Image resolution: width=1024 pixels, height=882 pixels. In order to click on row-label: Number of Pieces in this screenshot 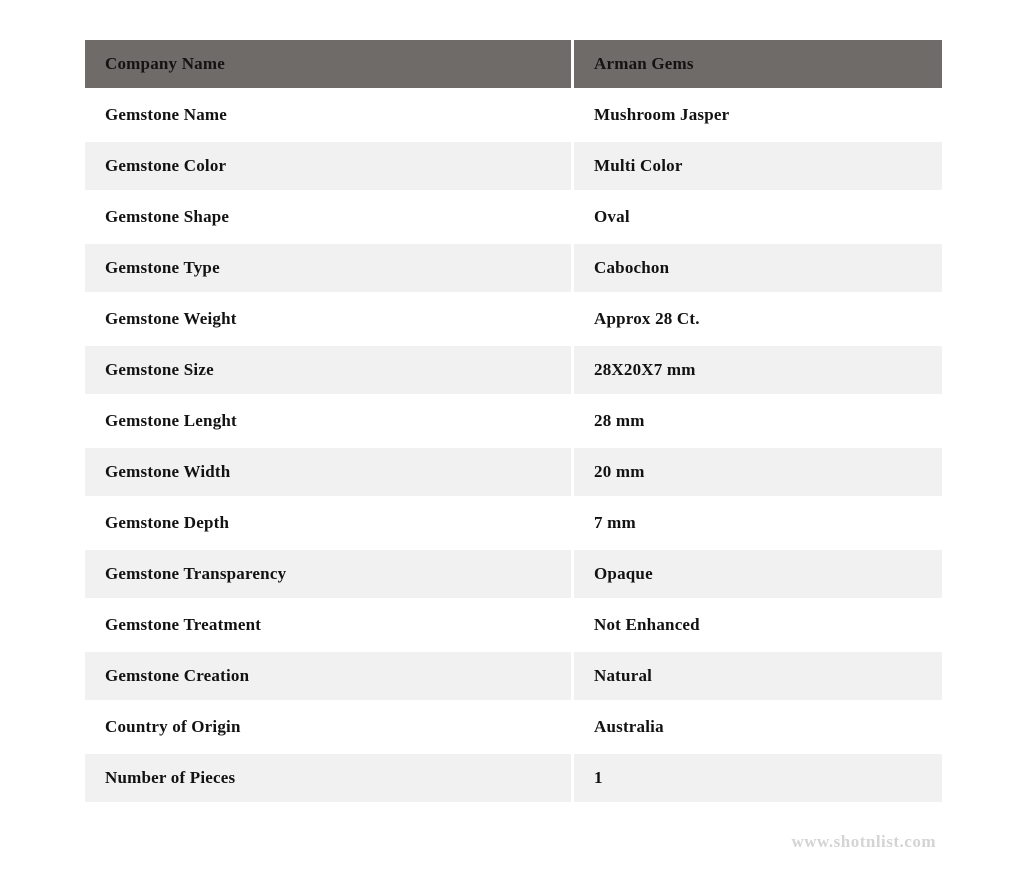, I will do `click(328, 778)`.